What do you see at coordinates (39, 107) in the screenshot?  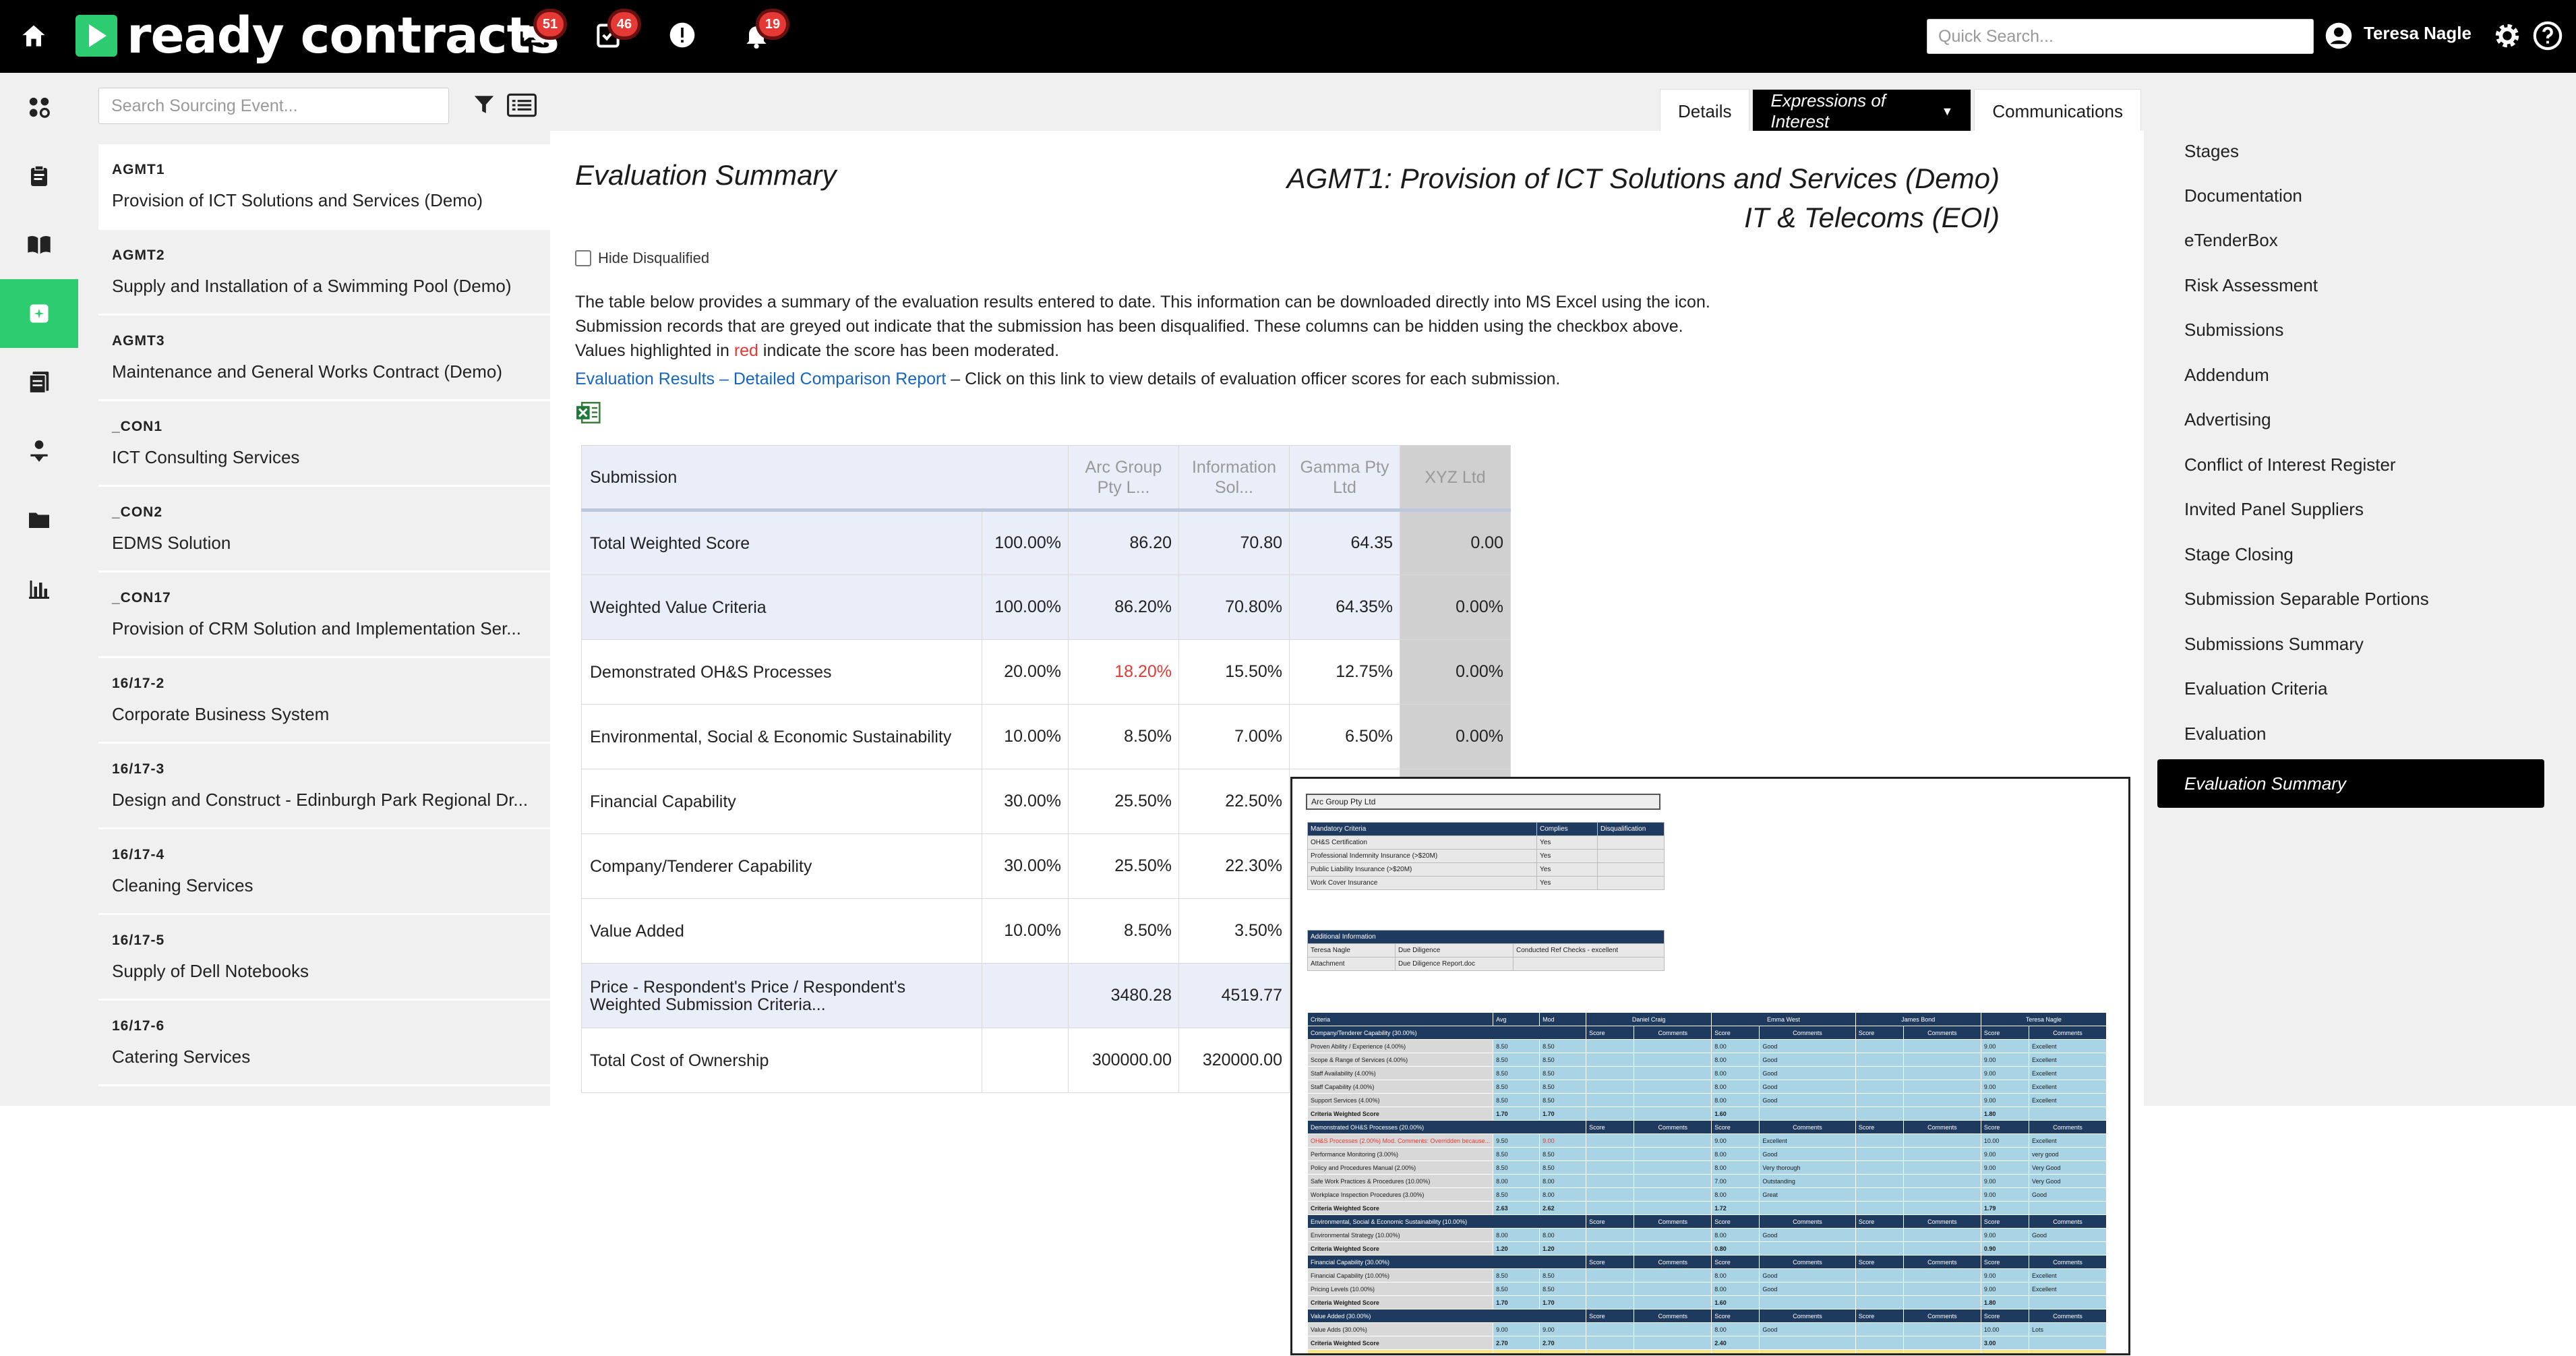 I see `nav-dashboard` at bounding box center [39, 107].